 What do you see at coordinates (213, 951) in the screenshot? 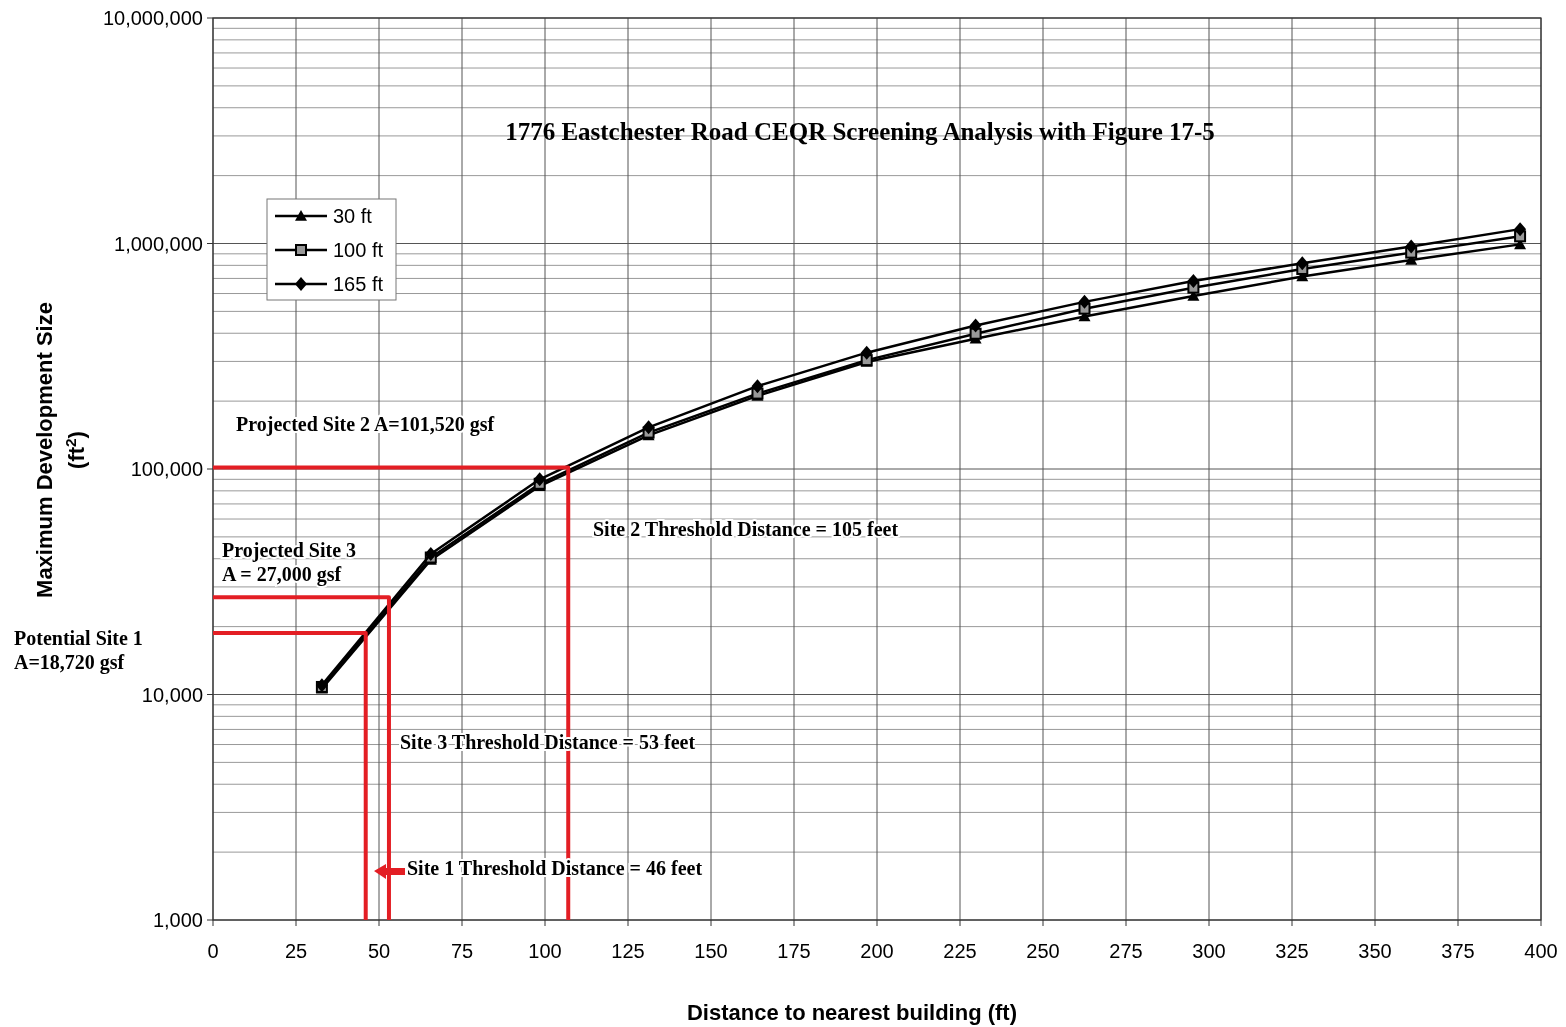
I see `x-tick-label: 0` at bounding box center [213, 951].